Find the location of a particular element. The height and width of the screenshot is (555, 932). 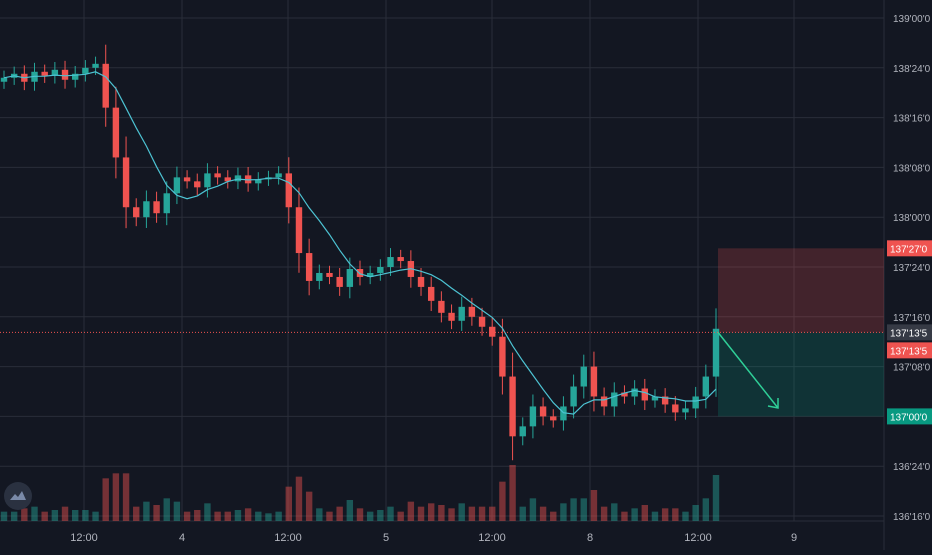

x-tick-label: 12:00 is located at coordinates (288, 538).